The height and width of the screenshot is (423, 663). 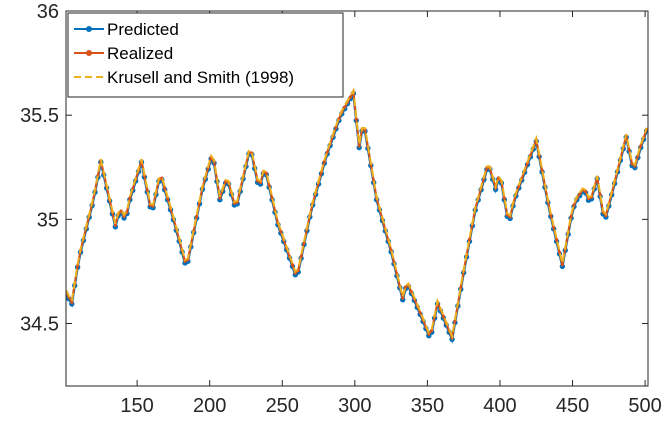 I want to click on x-tick-label: 300, so click(x=354, y=406).